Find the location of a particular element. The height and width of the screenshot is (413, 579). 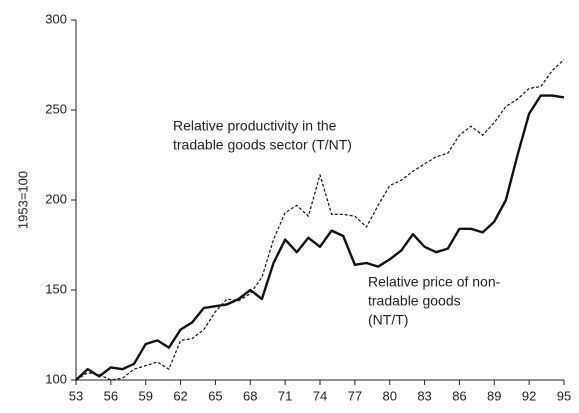

y-tick-label: 150 is located at coordinates (56, 288).